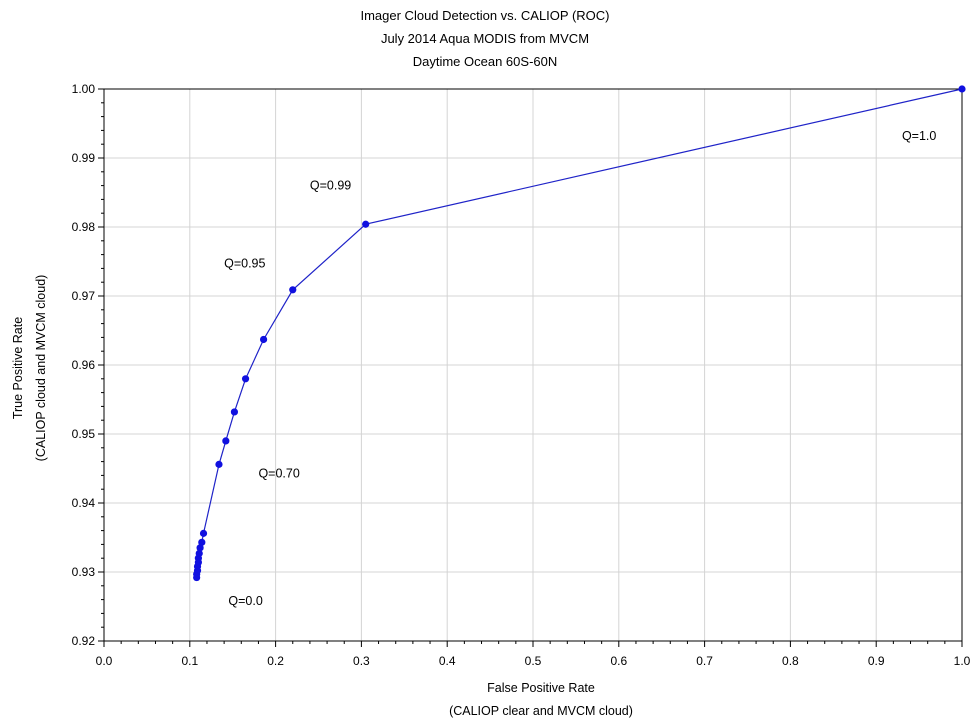 The width and height of the screenshot is (971, 721). Describe the element at coordinates (84, 89) in the screenshot. I see `y-tick-label: 1.00` at that location.